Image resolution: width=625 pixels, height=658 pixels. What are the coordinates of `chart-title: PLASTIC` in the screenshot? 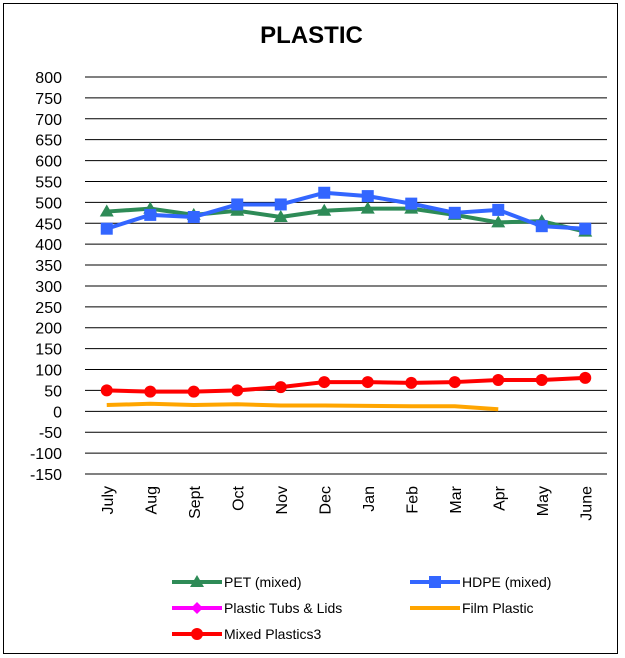 It's located at (311, 35).